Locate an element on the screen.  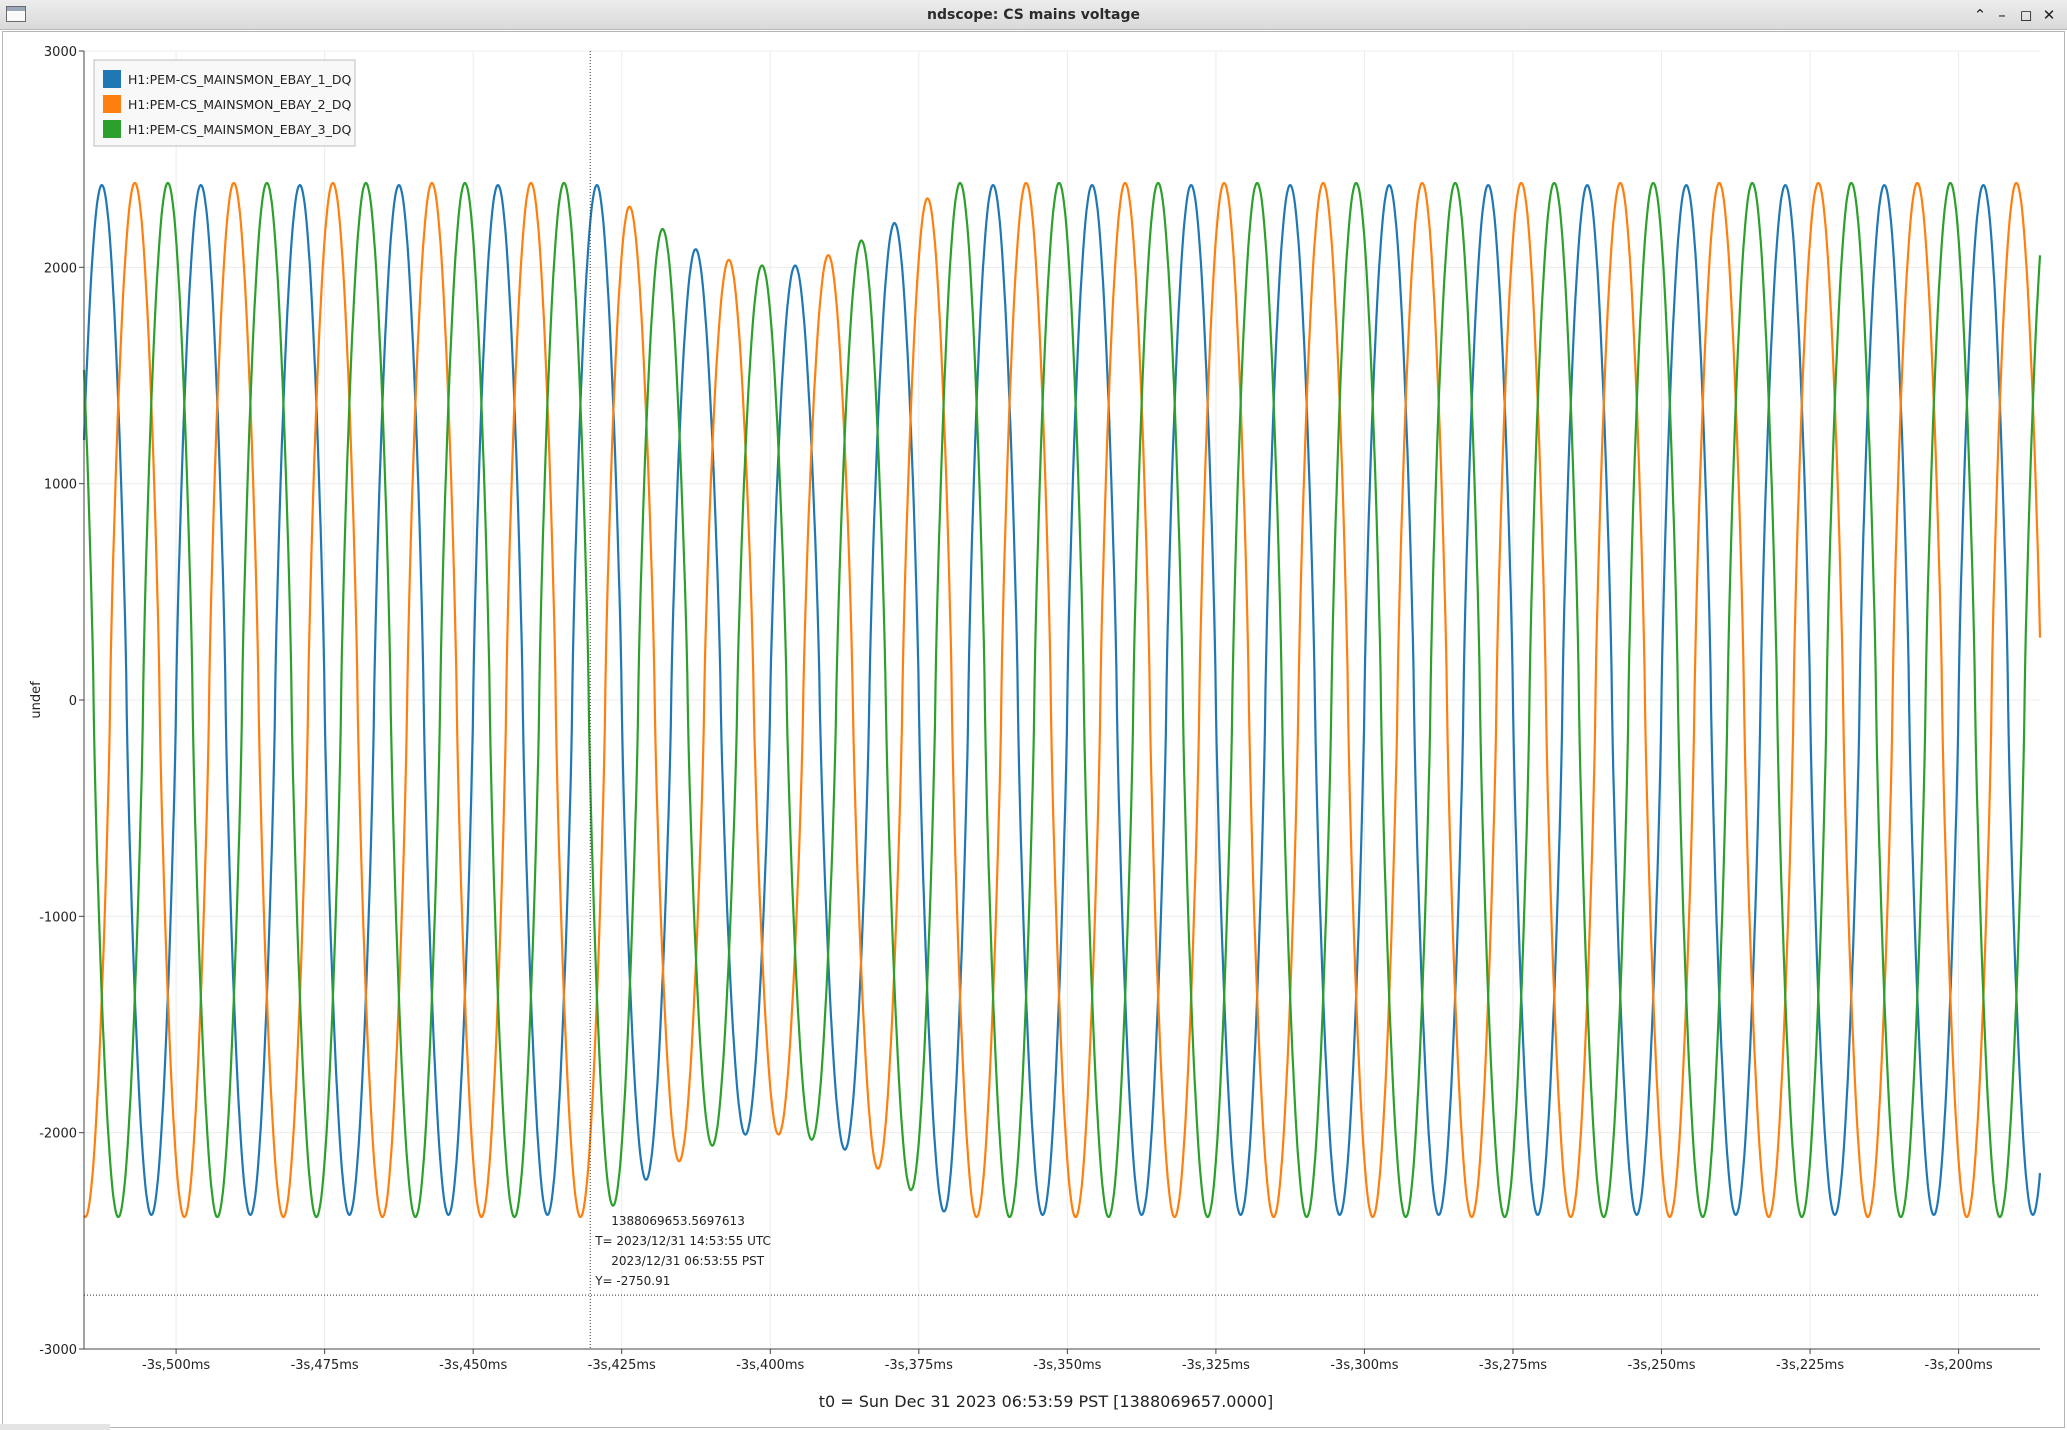
title-bar: ndscope: CS mains voltage ⌃ – ◻ ✕ is located at coordinates (1033, 15).